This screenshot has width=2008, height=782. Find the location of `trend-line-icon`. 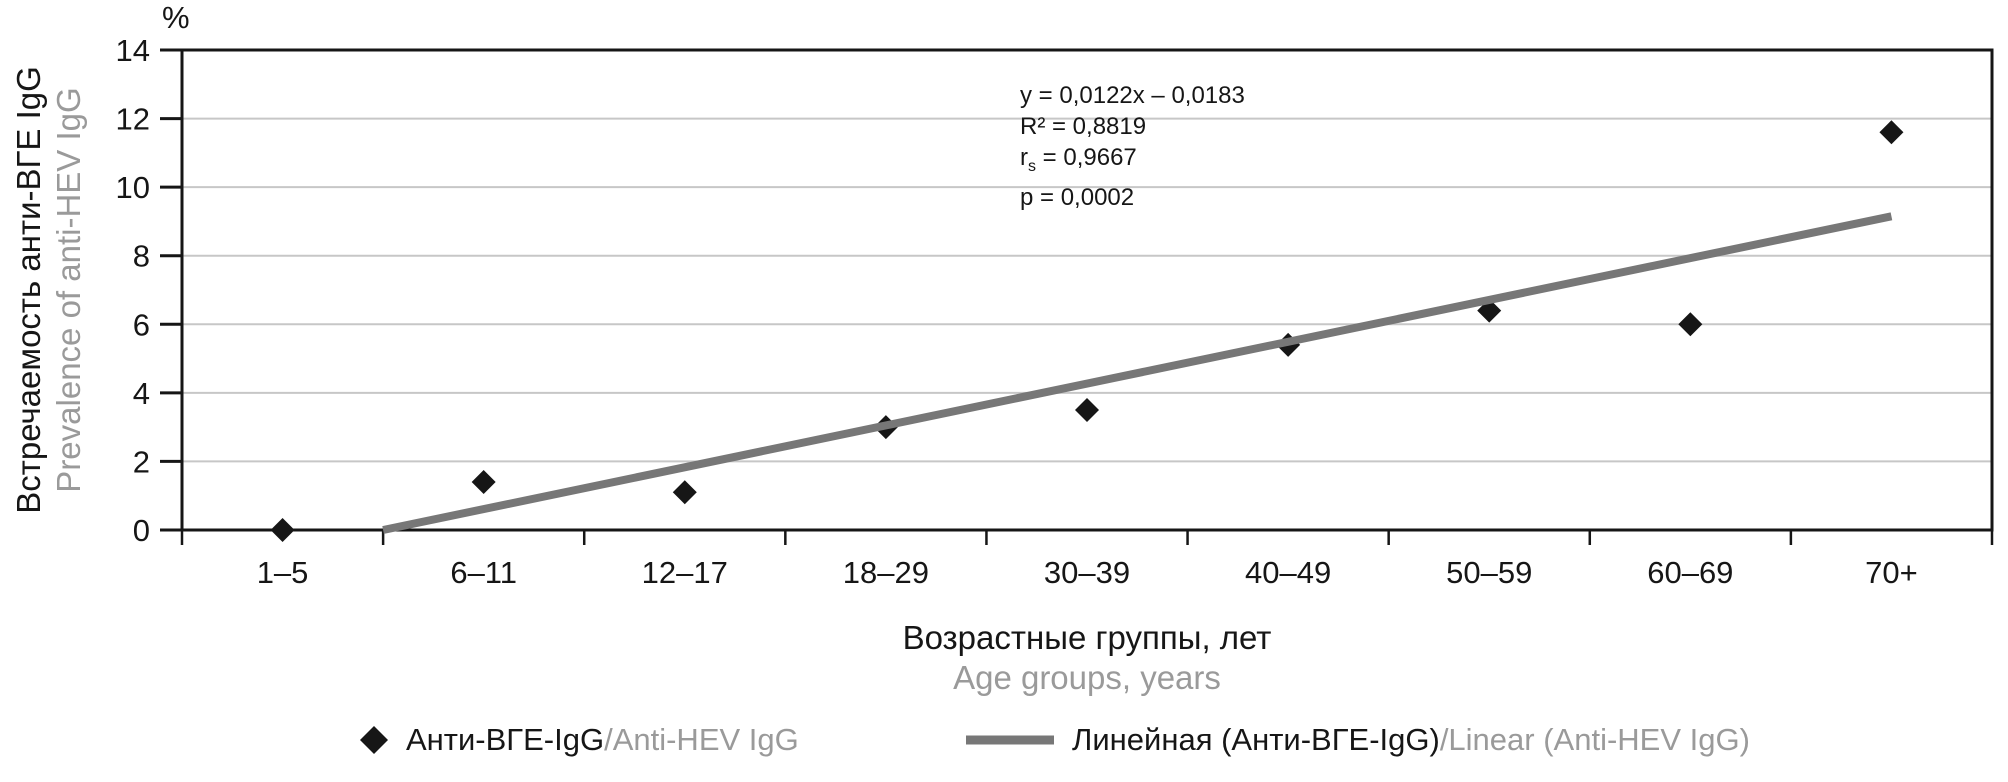

trend-line-icon is located at coordinates (1010, 740).